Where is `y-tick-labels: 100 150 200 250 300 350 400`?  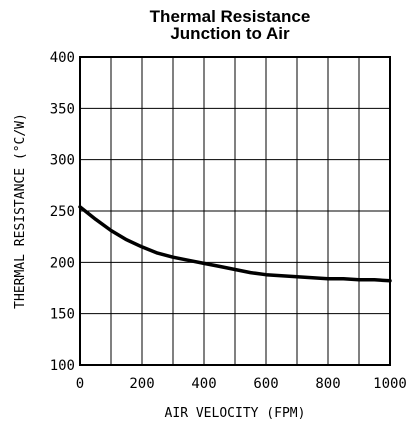
y-tick-labels: 100 150 200 250 300 350 400 is located at coordinates (62, 212).